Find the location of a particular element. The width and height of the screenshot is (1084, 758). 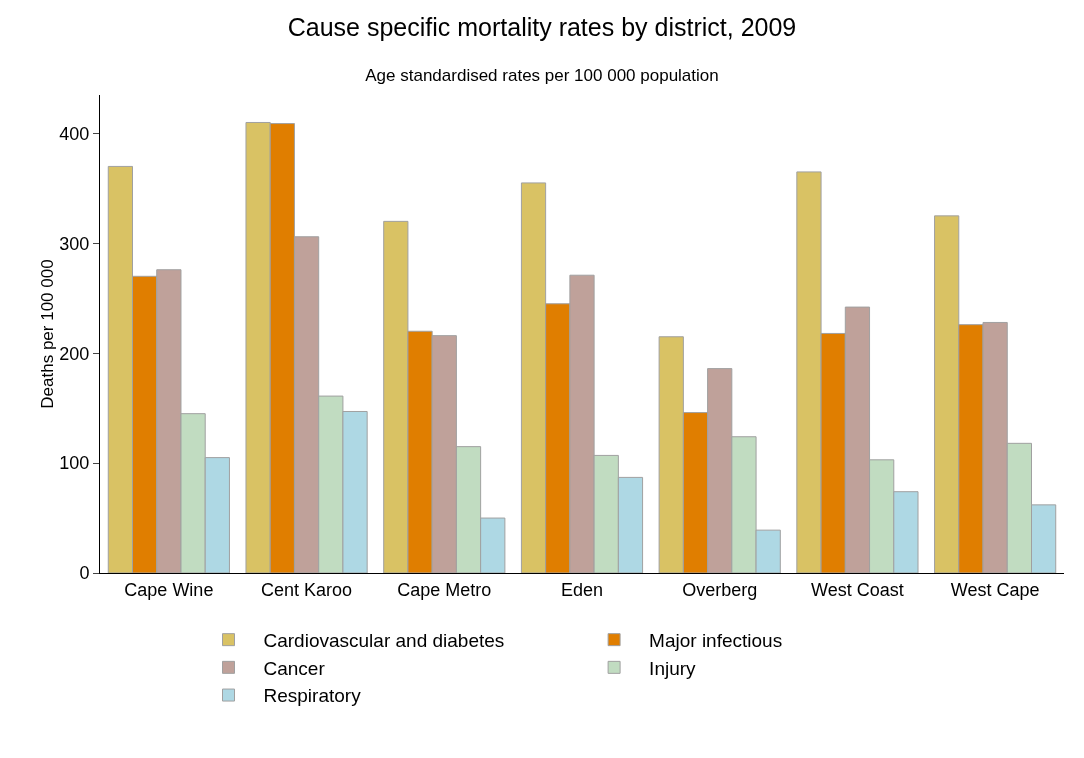

legend-label: Injury is located at coordinates (673, 668).